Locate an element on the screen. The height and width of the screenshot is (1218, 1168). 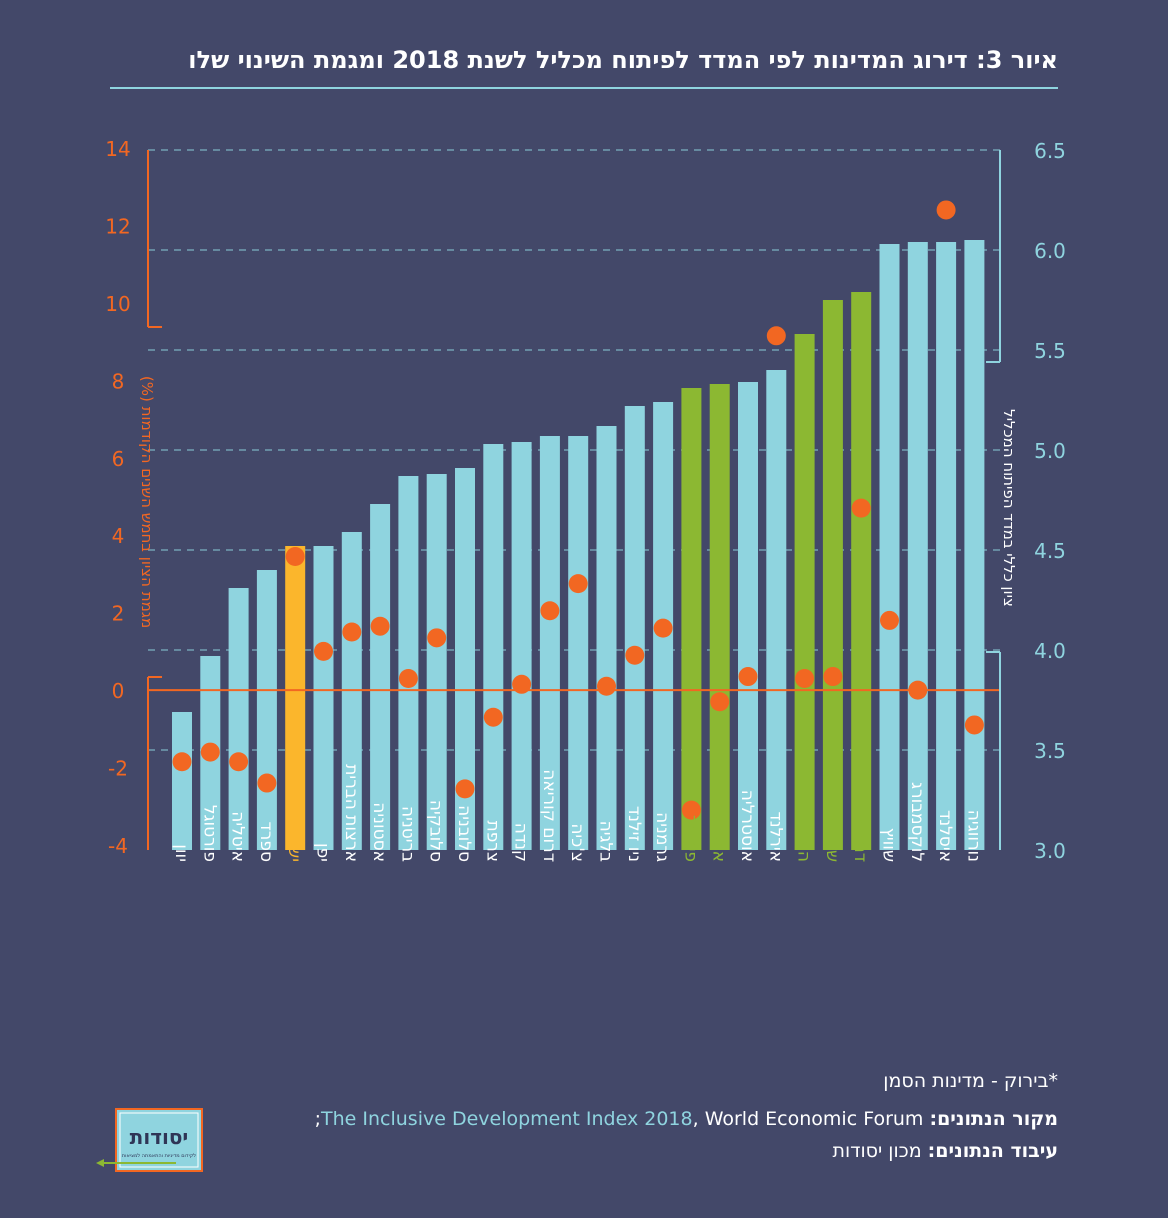
left-tick-label: 0 is located at coordinates (118, 691).